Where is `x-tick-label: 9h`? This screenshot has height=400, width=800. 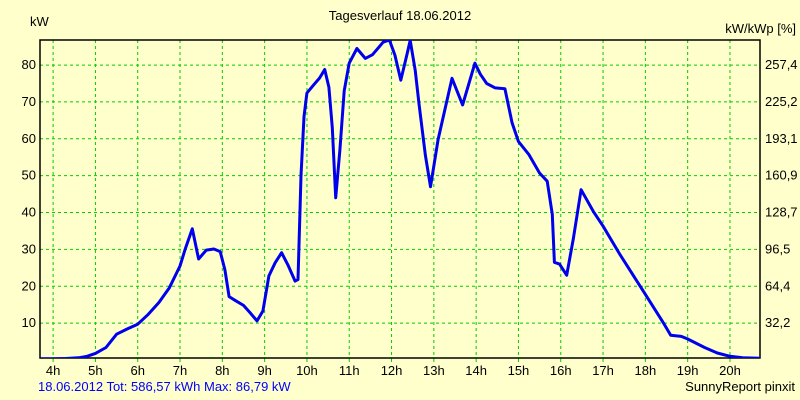 x-tick-label: 9h is located at coordinates (264, 370).